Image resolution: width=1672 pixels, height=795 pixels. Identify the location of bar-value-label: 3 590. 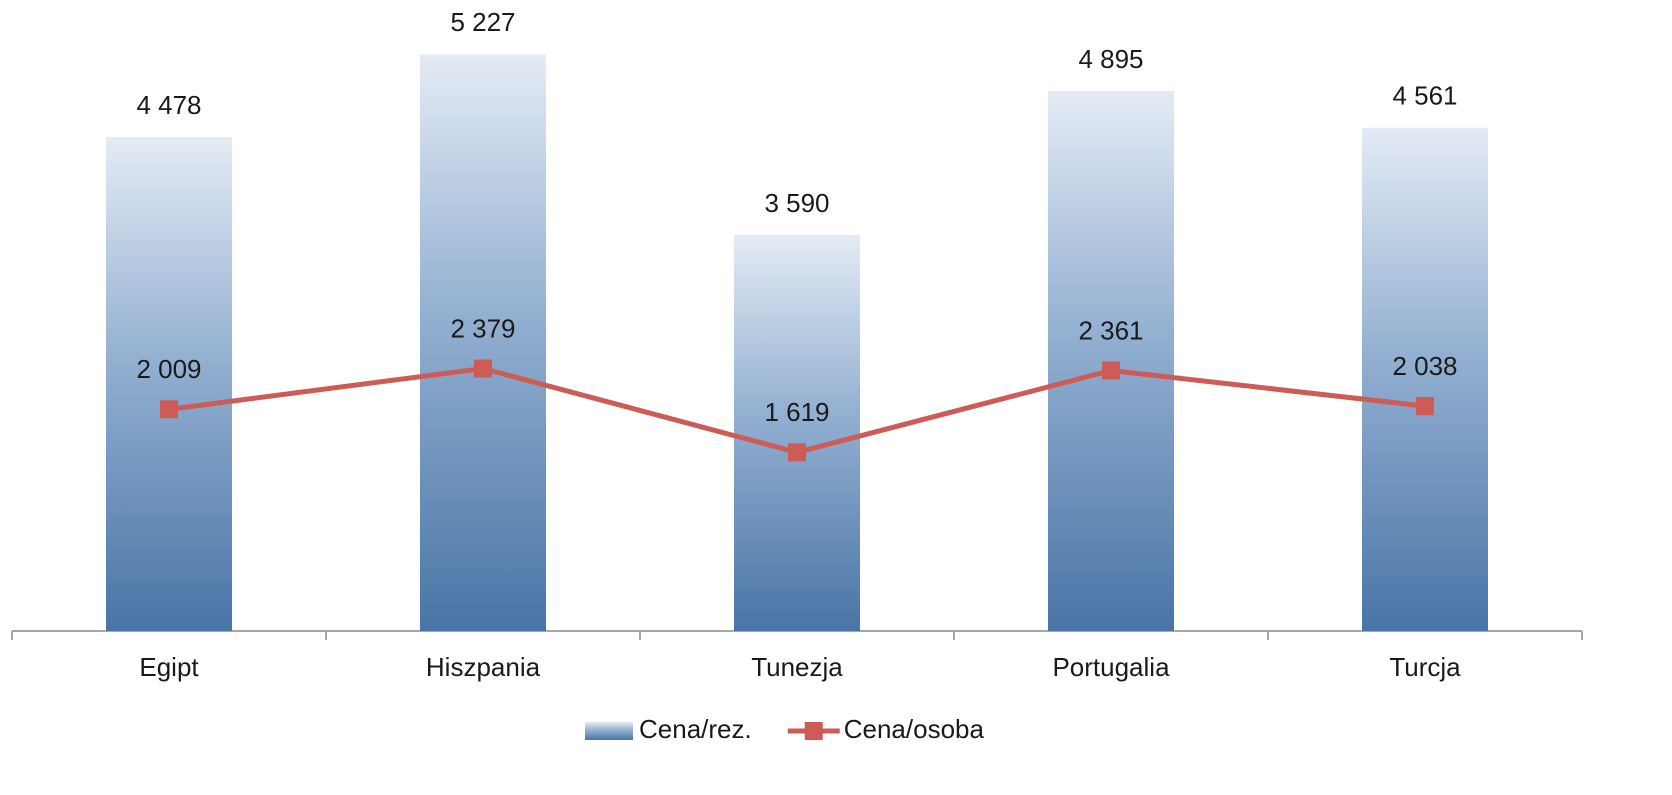
(796, 203).